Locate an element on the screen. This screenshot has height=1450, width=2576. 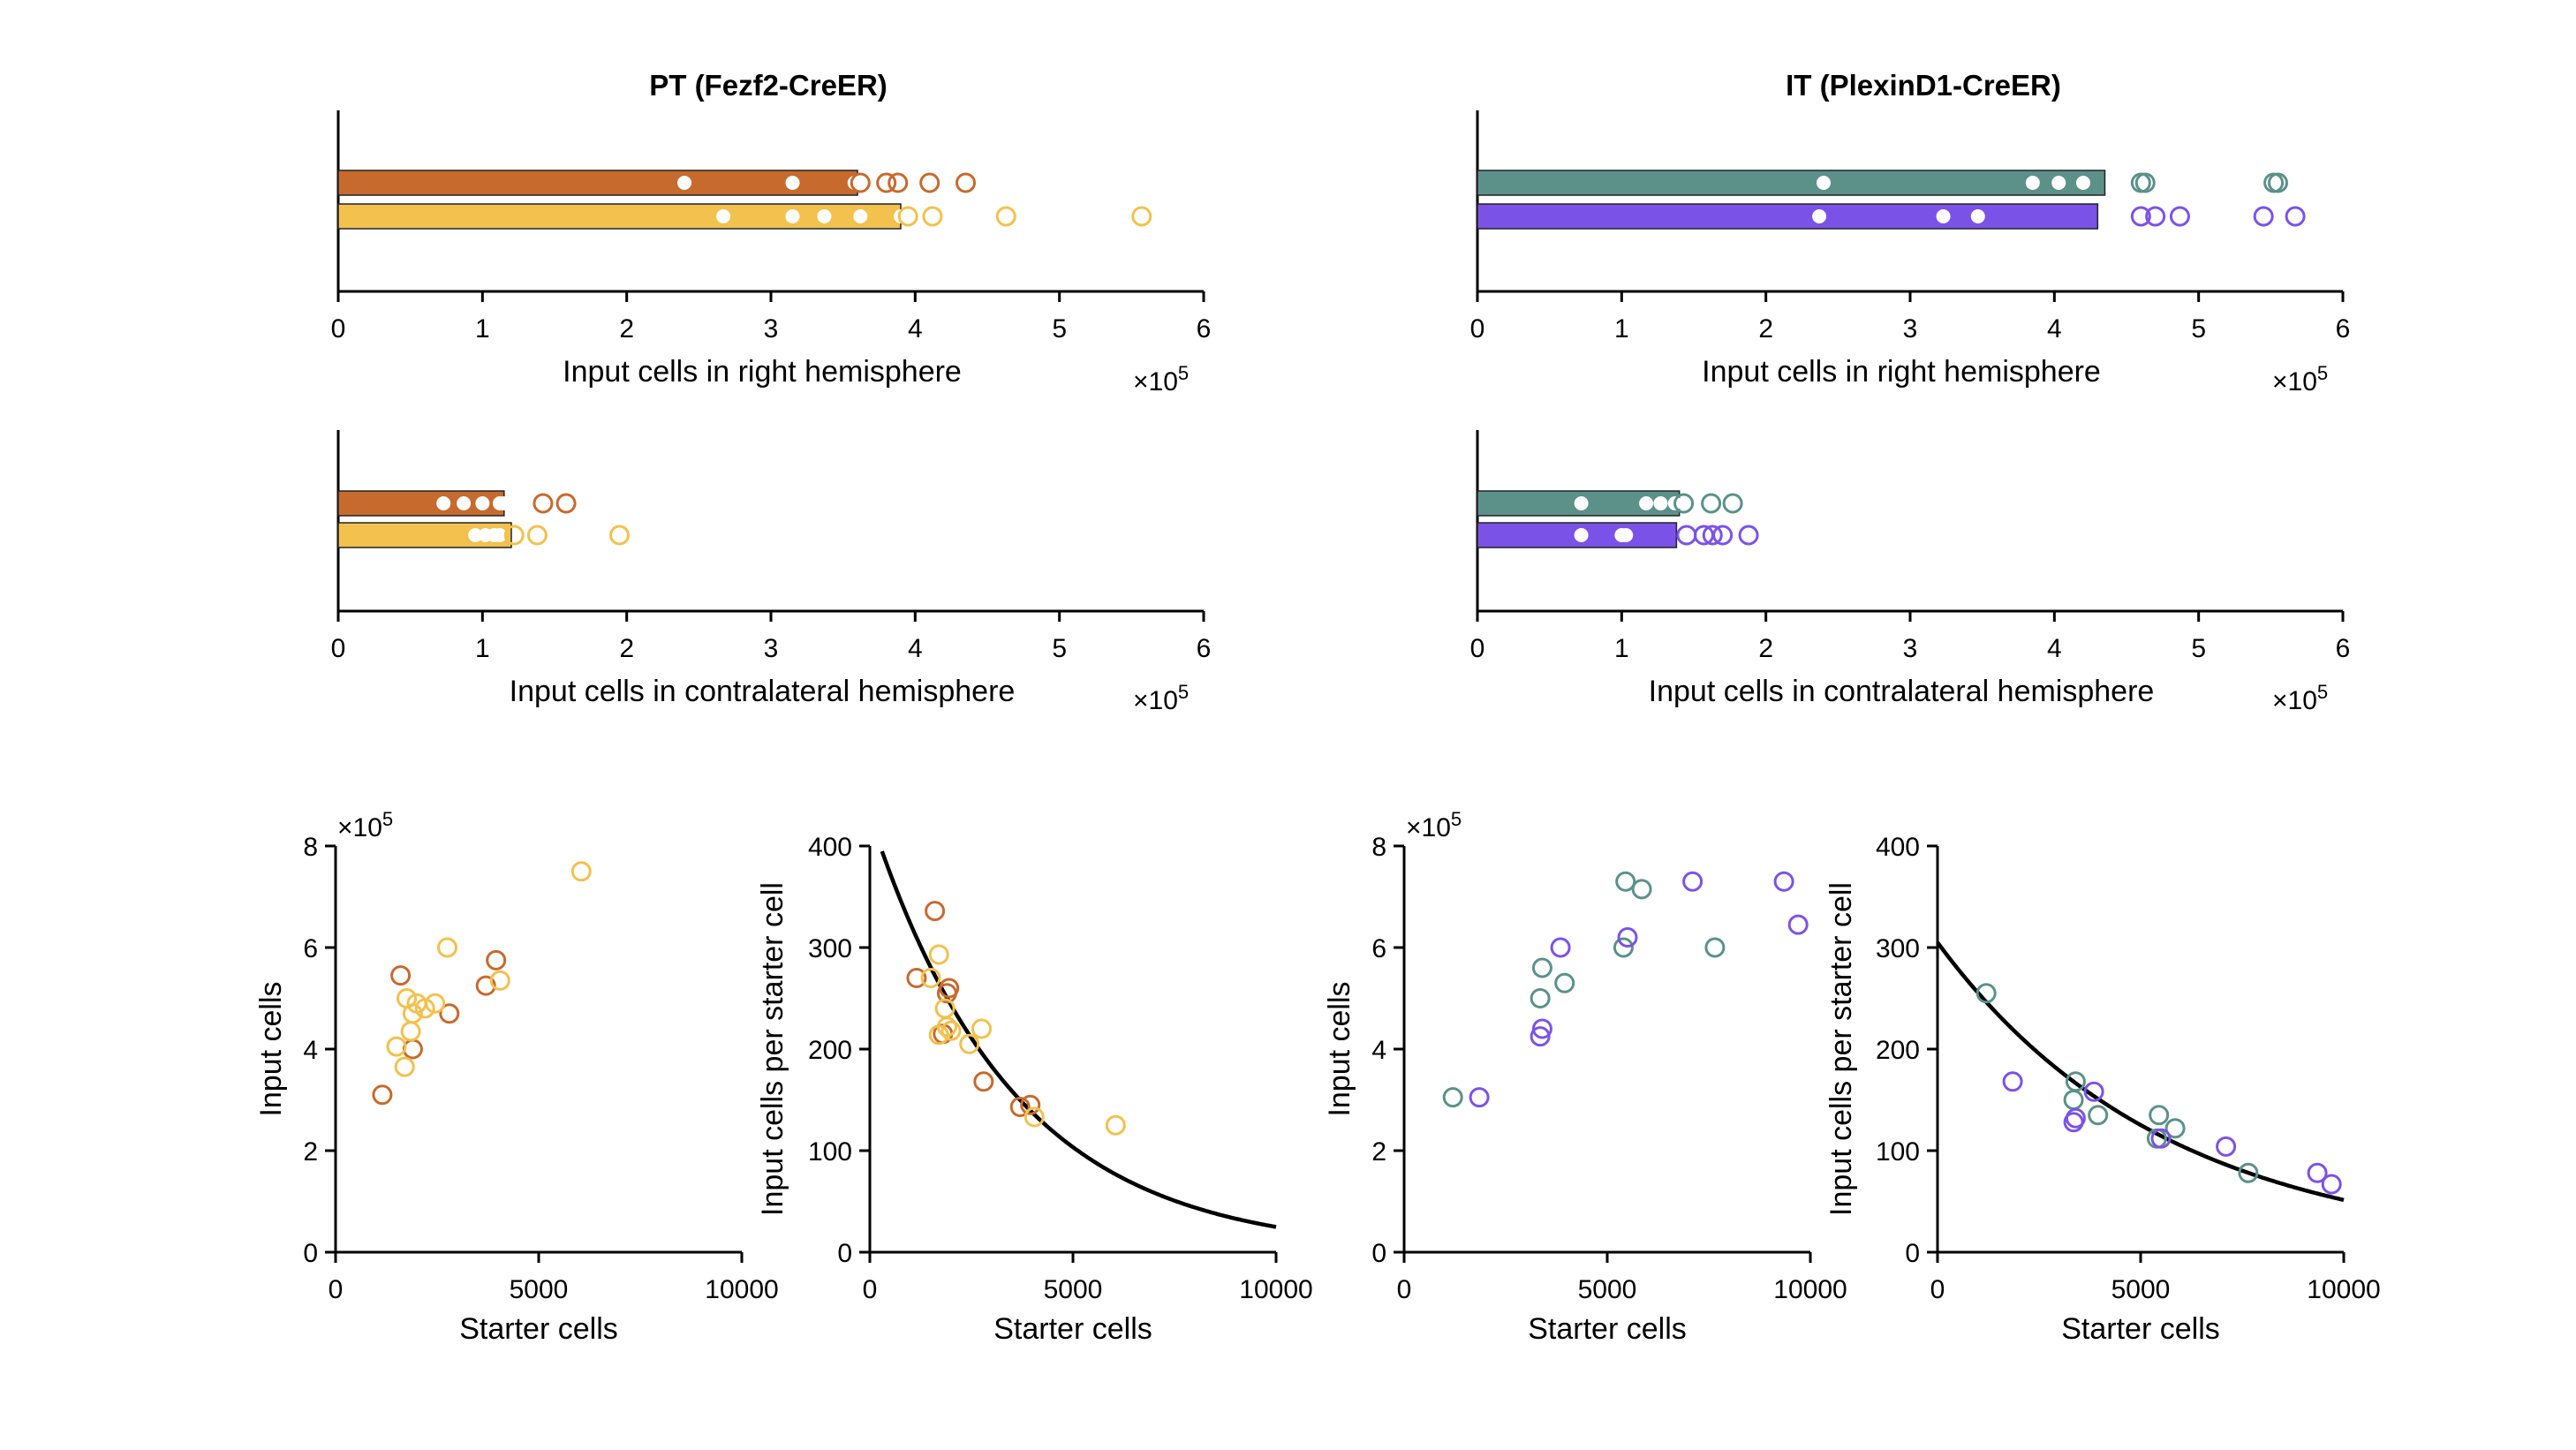
x-axis-label: Input cells in right hemisphere is located at coordinates (762, 372).